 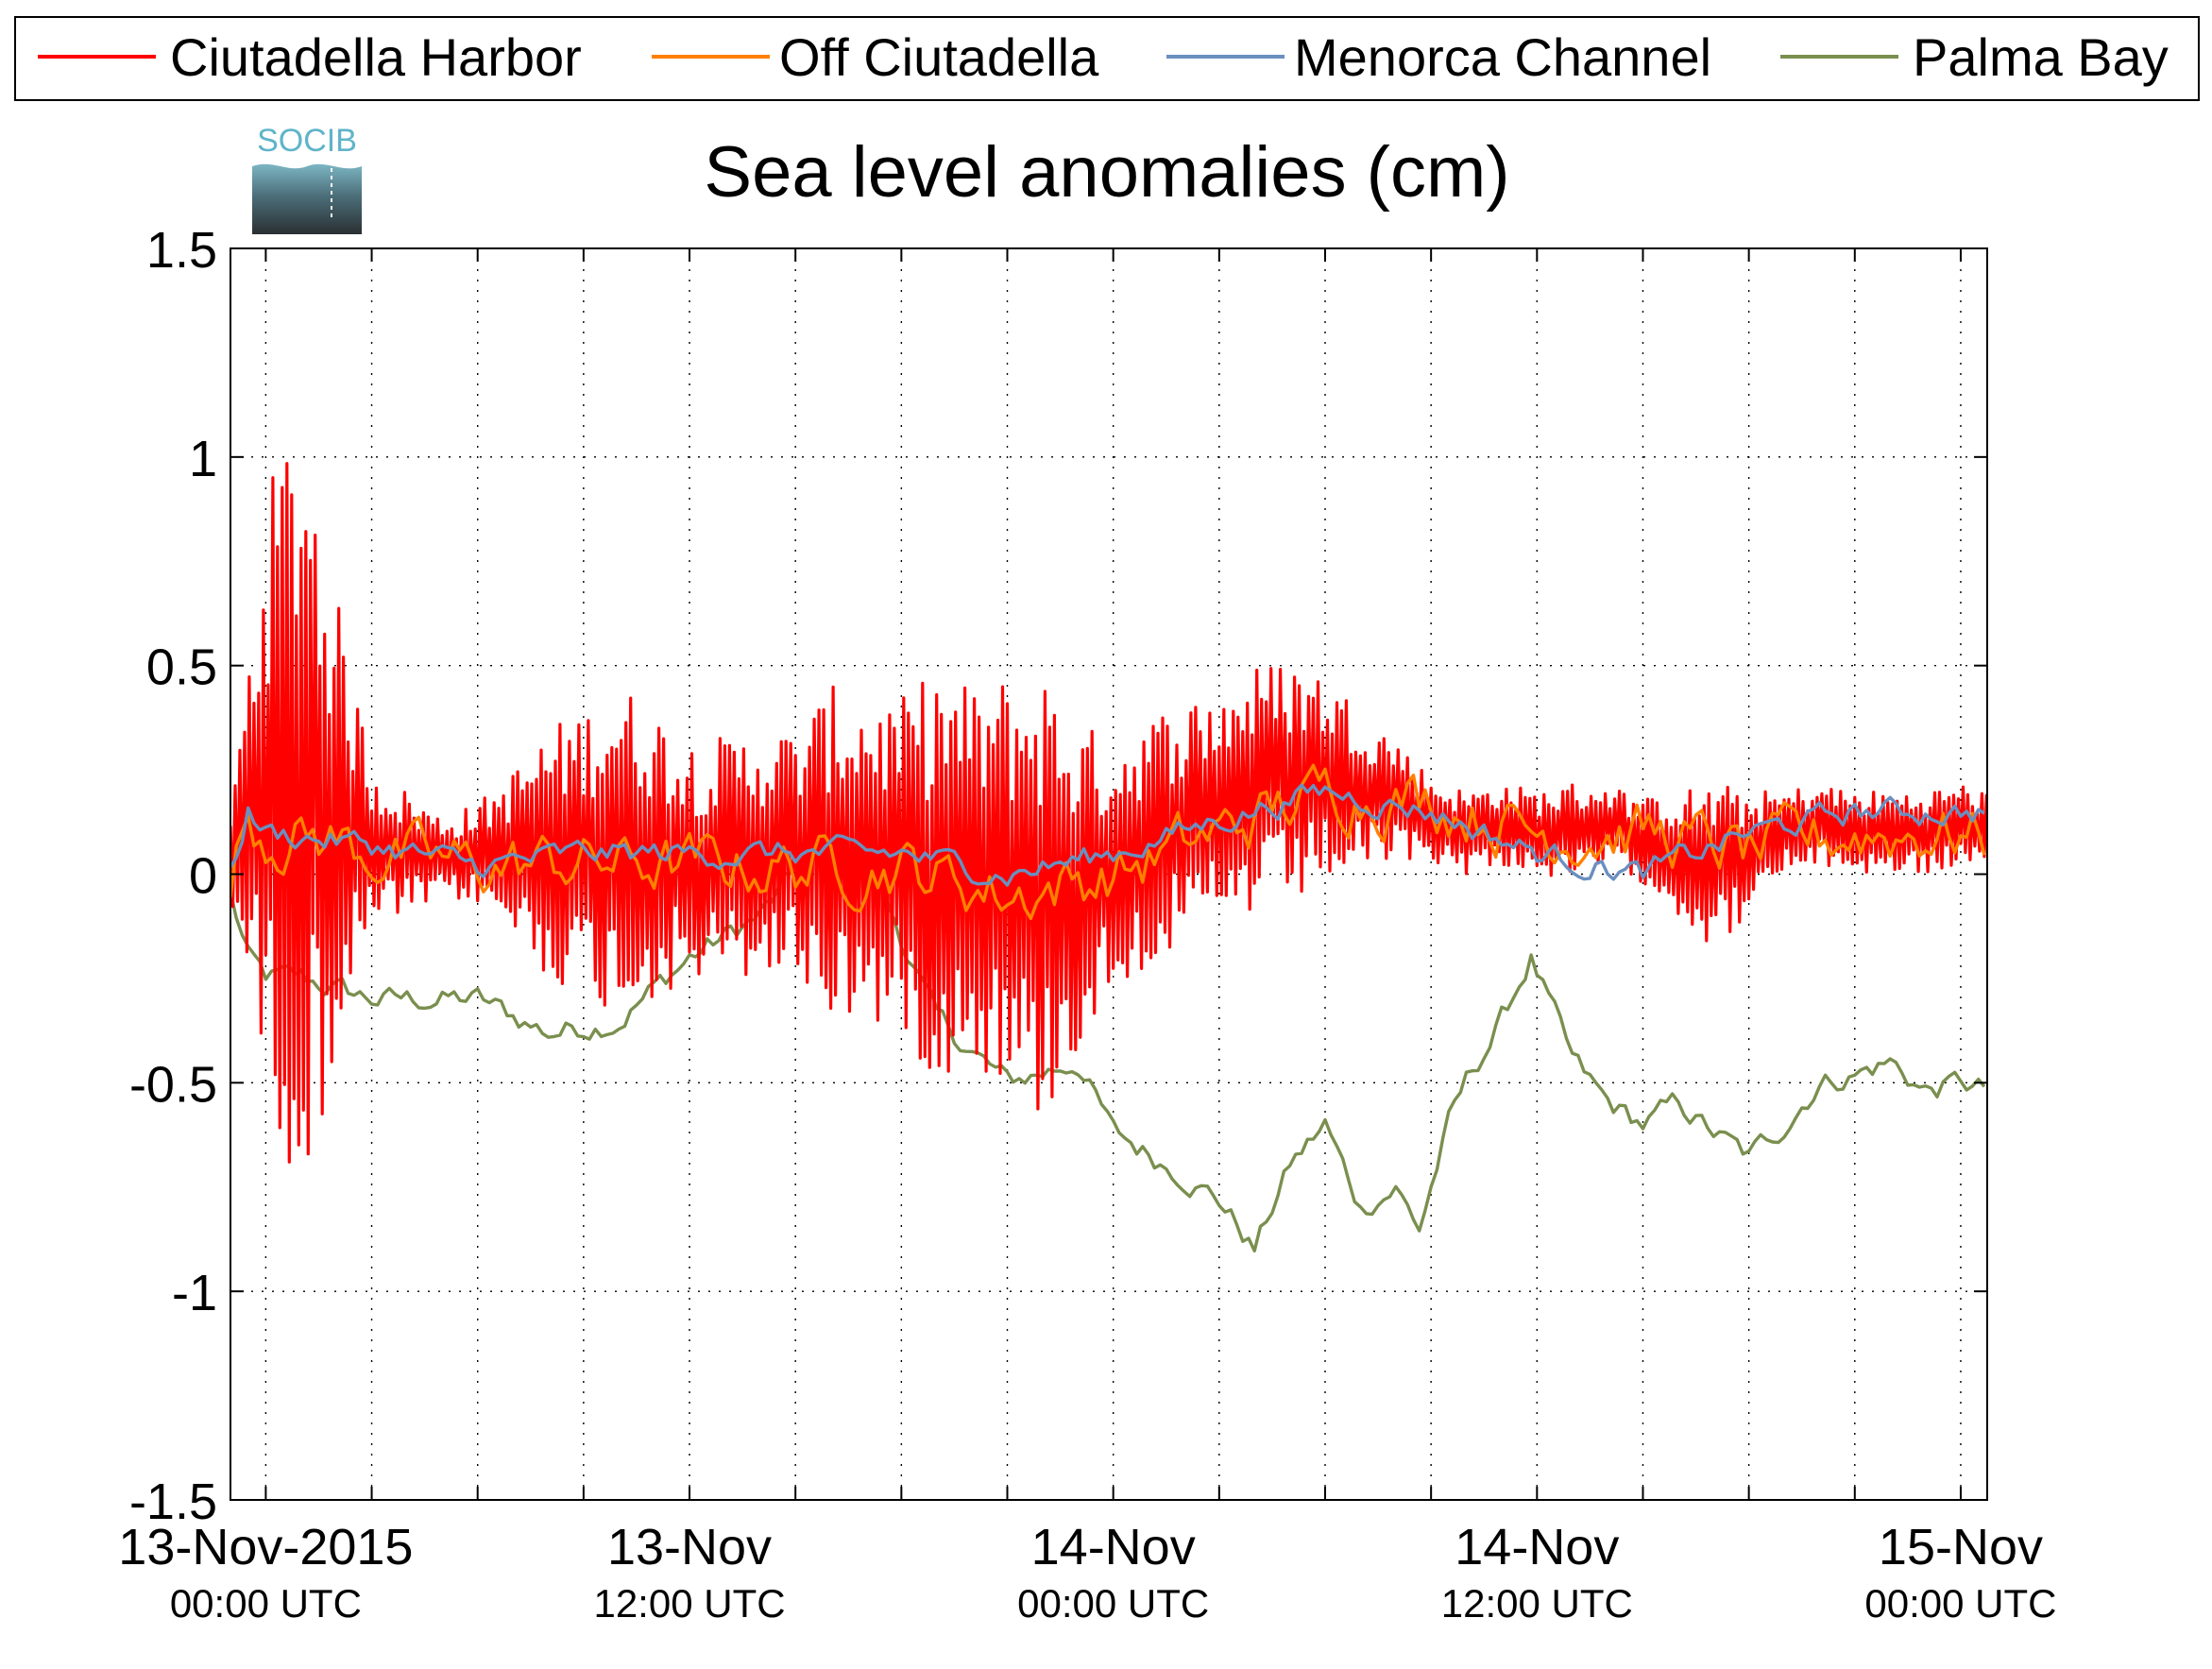 I want to click on series-line-off-ciutadella, so click(x=1108, y=842).